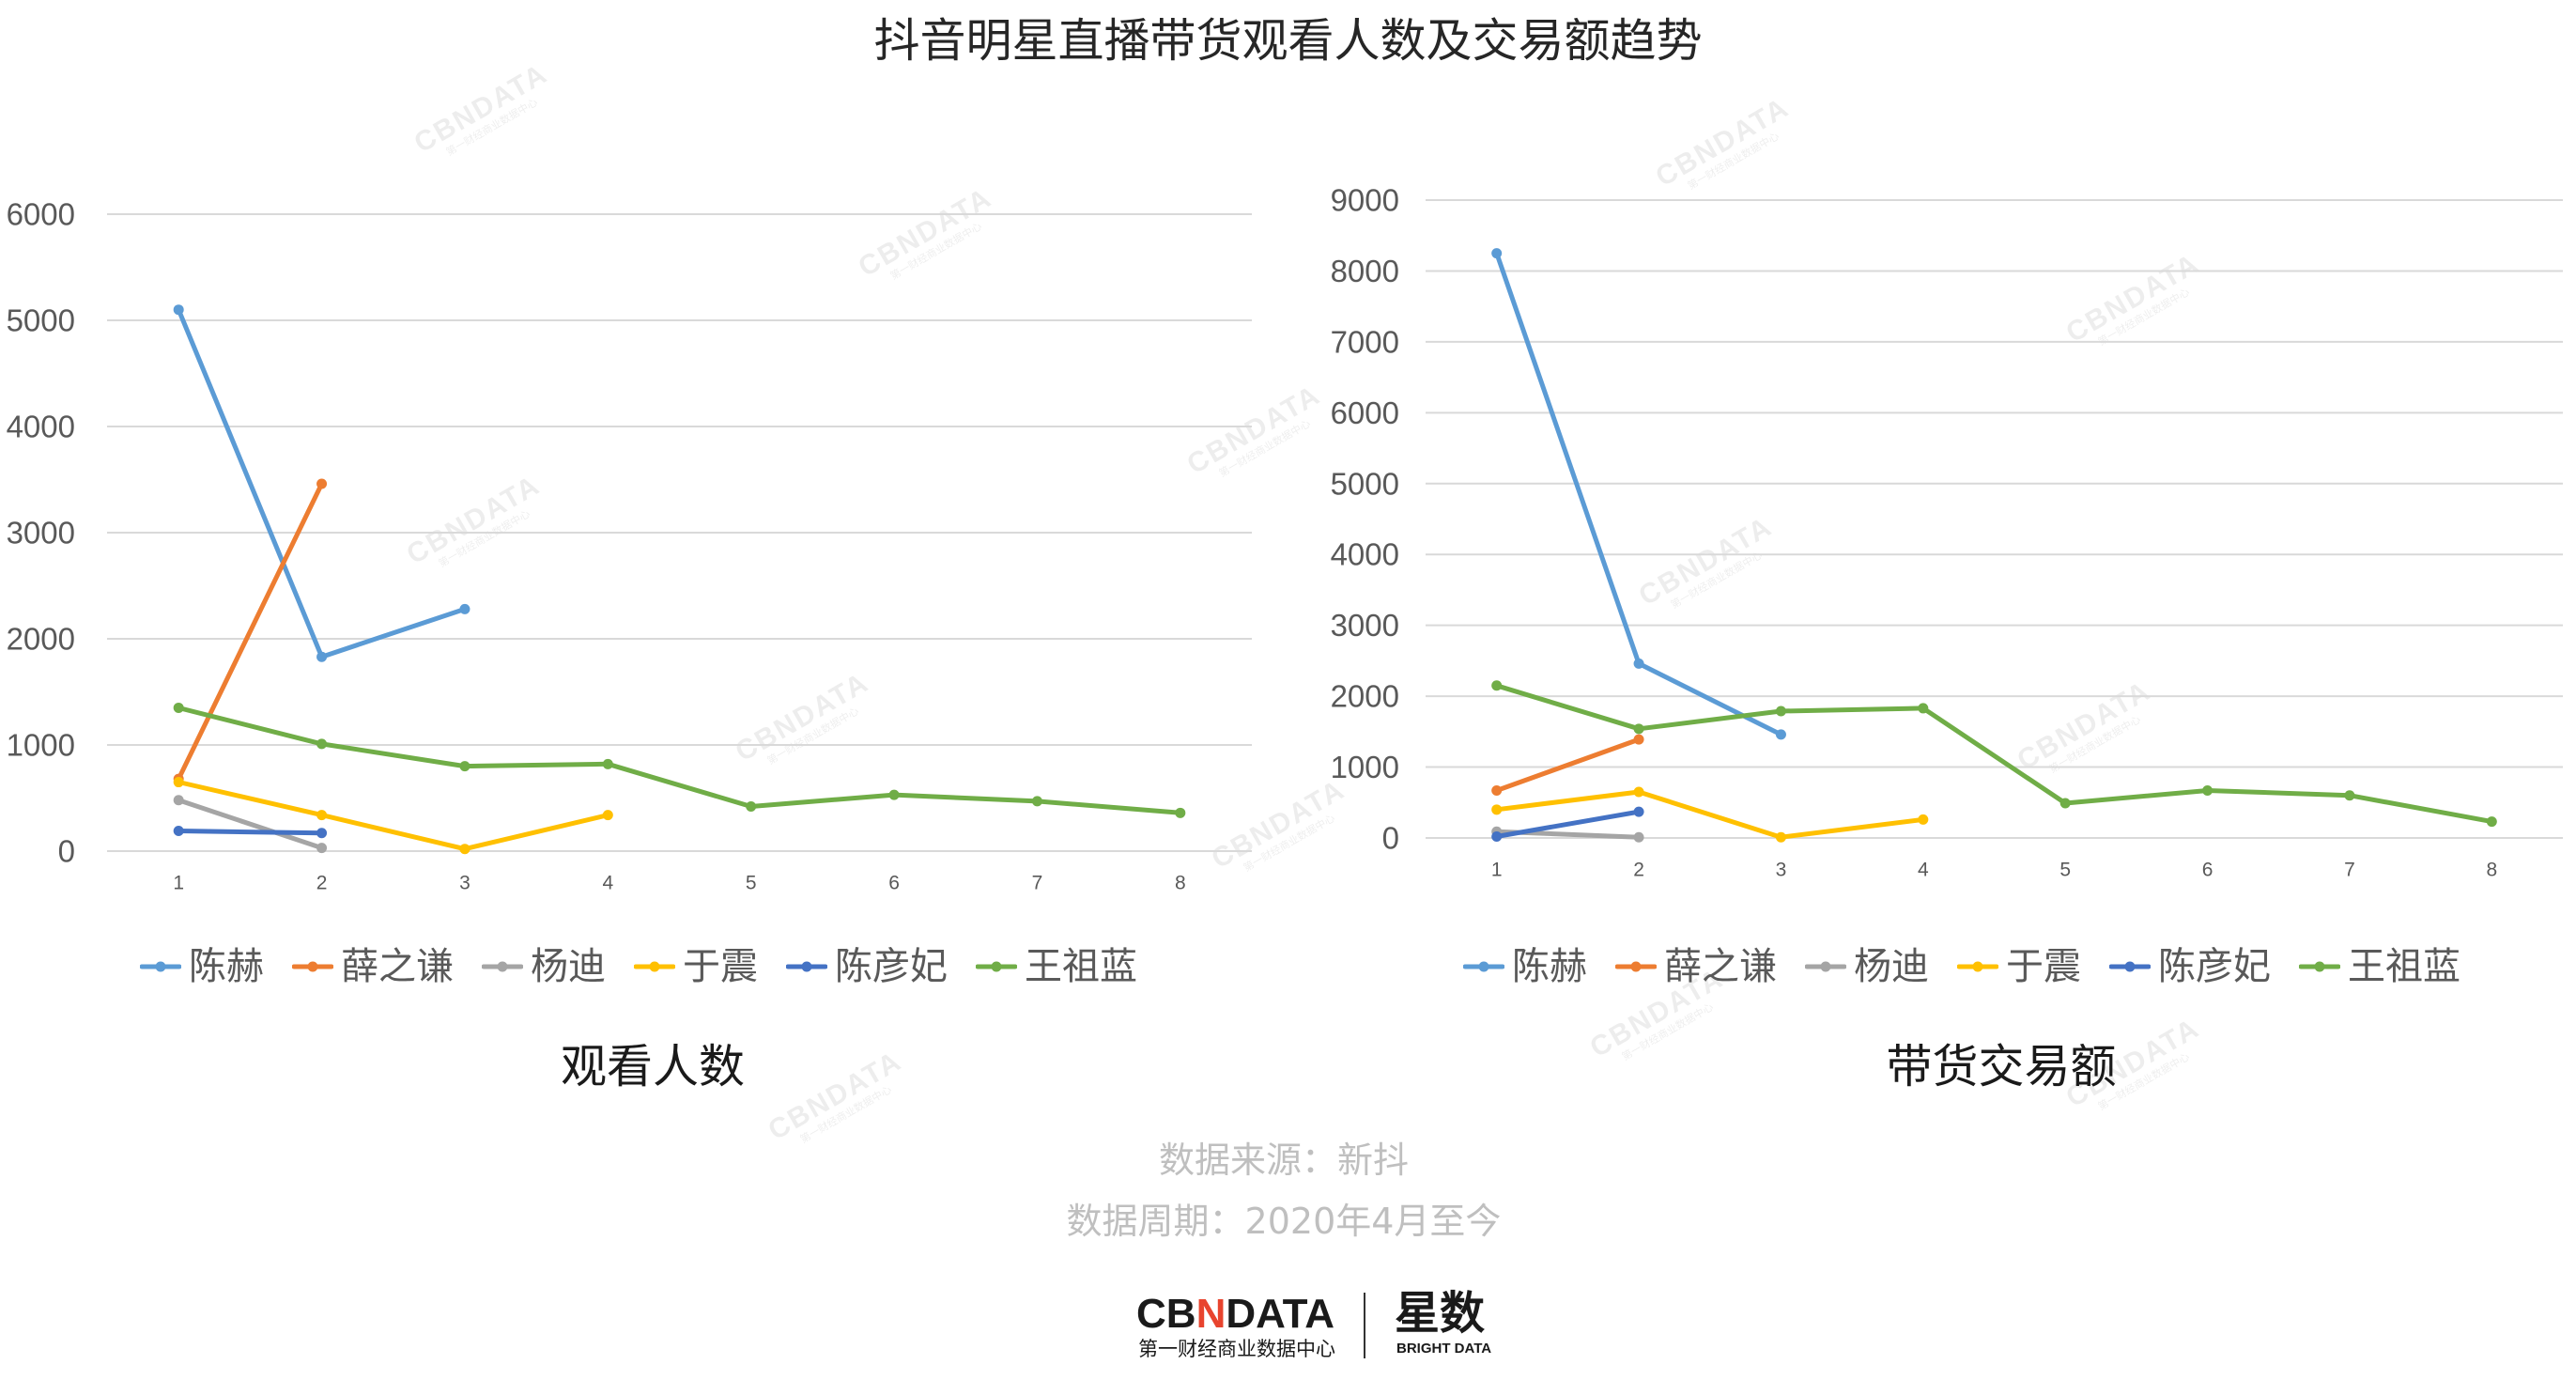  What do you see at coordinates (2208, 871) in the screenshot?
I see `x-tick-label: 6` at bounding box center [2208, 871].